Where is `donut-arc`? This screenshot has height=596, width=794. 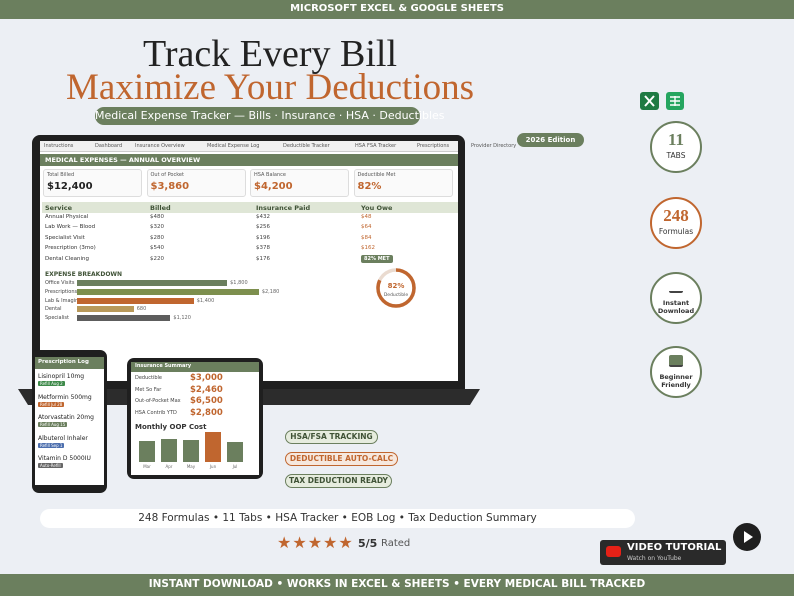 donut-arc is located at coordinates (396, 288).